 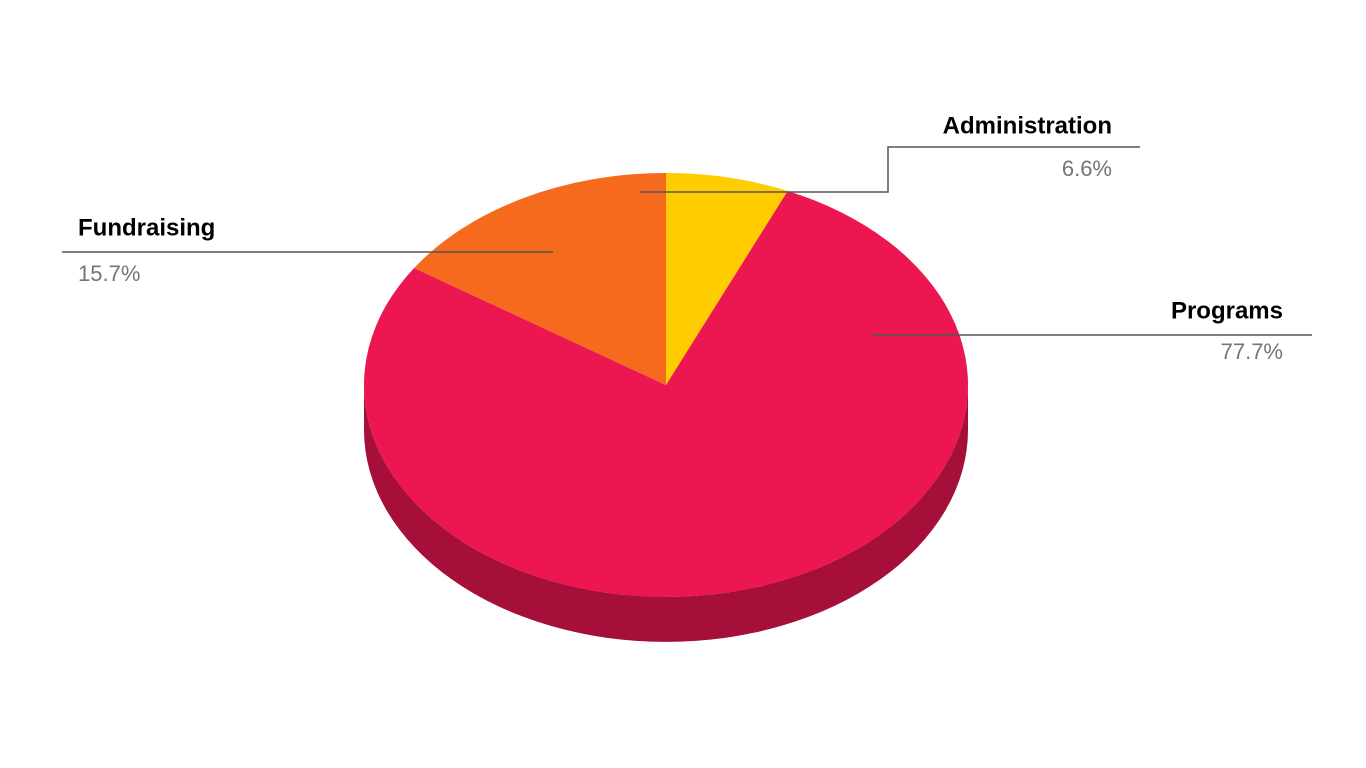 I want to click on slice-label: Fundraising, so click(x=146, y=227).